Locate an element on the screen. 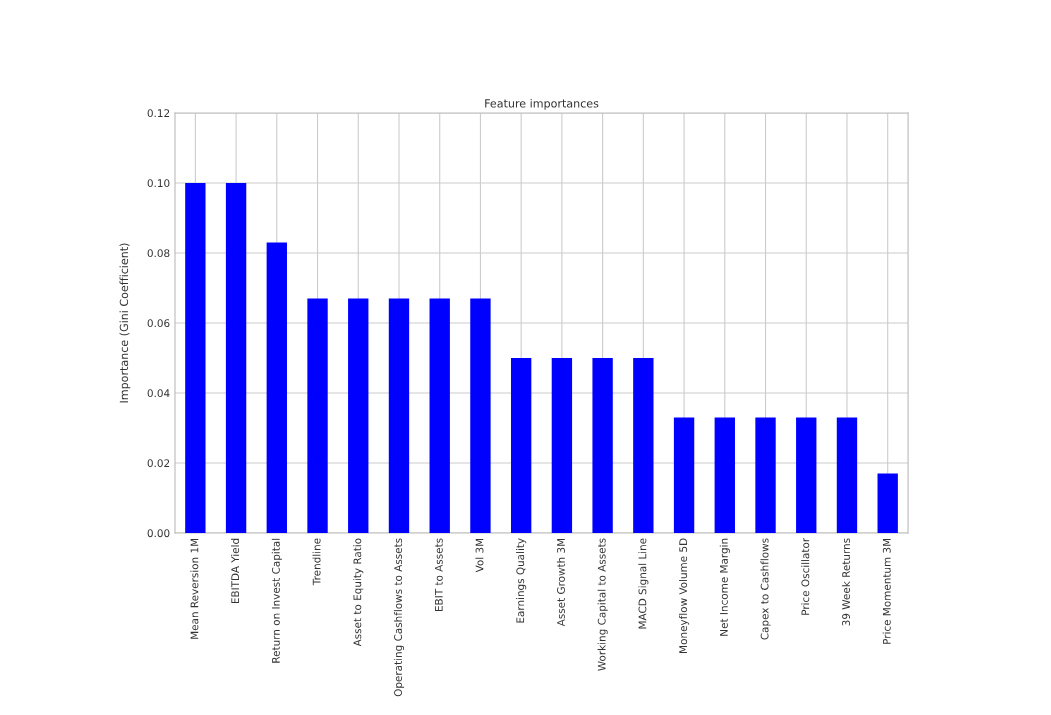  x-tick-label: EBITDA Yield is located at coordinates (235, 571).